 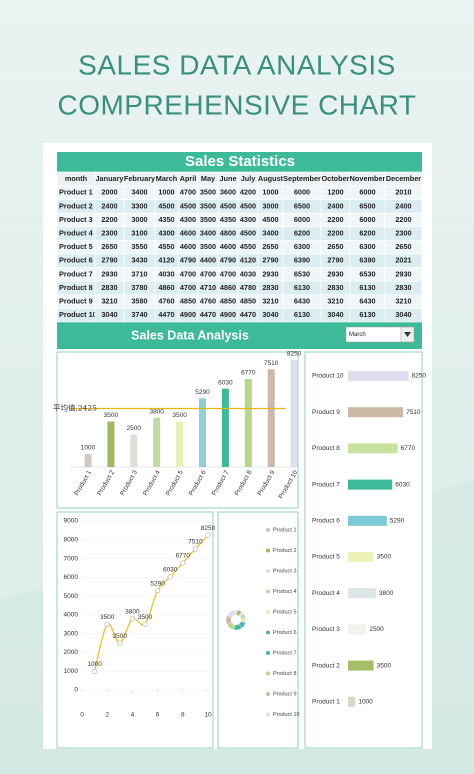 I want to click on cell-value: 6530, so click(x=302, y=273).